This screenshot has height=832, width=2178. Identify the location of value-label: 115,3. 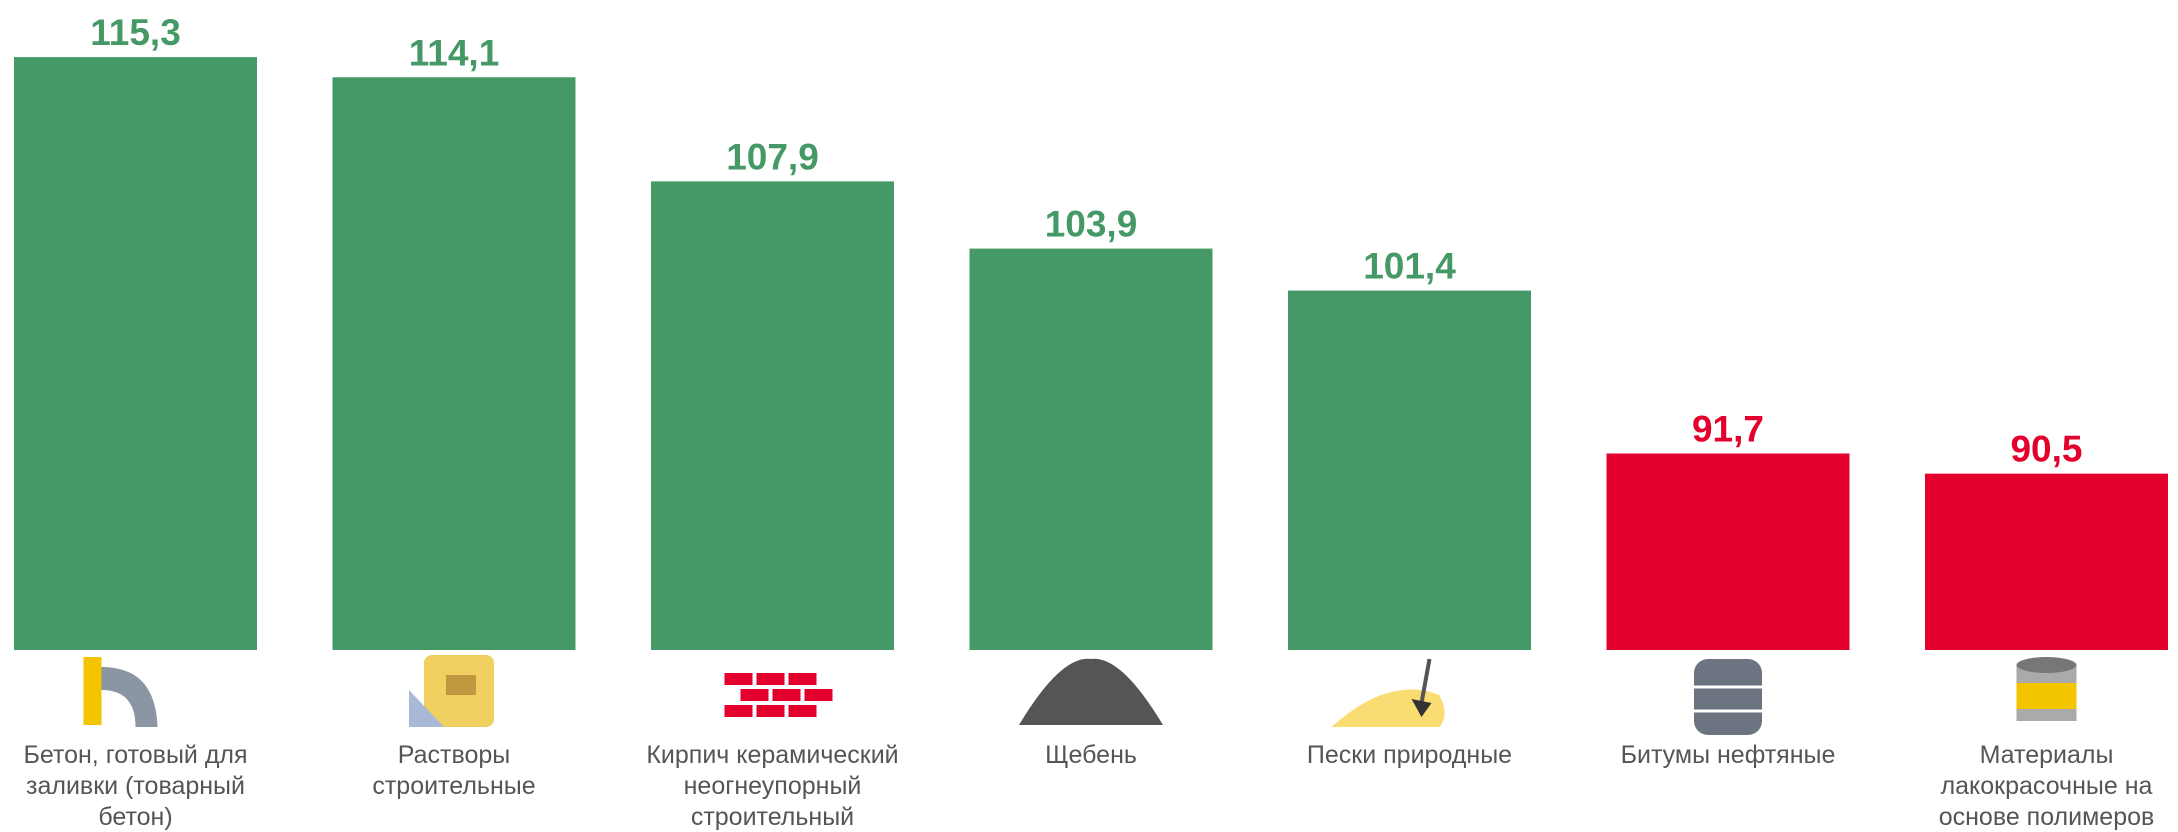
(135, 32).